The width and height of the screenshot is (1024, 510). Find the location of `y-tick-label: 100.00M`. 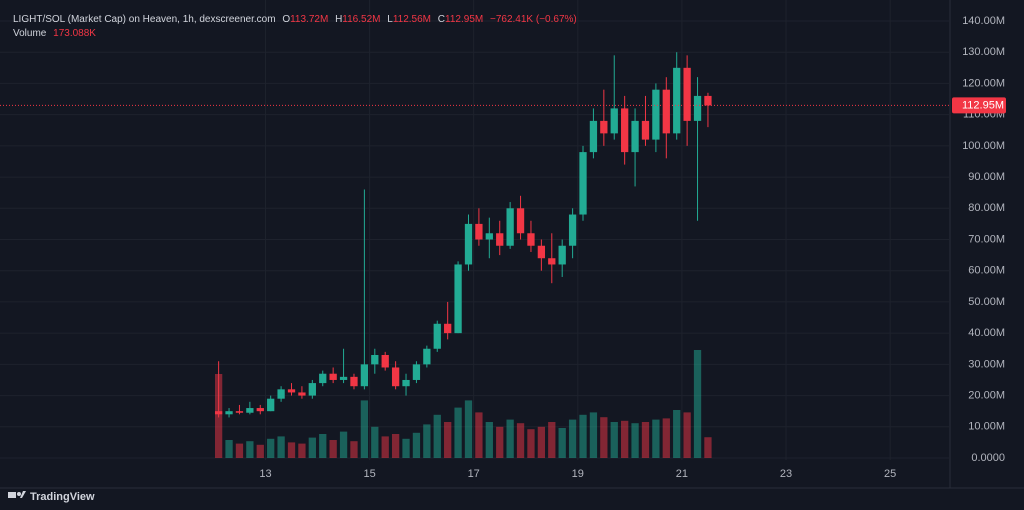

y-tick-label: 100.00M is located at coordinates (983, 146).